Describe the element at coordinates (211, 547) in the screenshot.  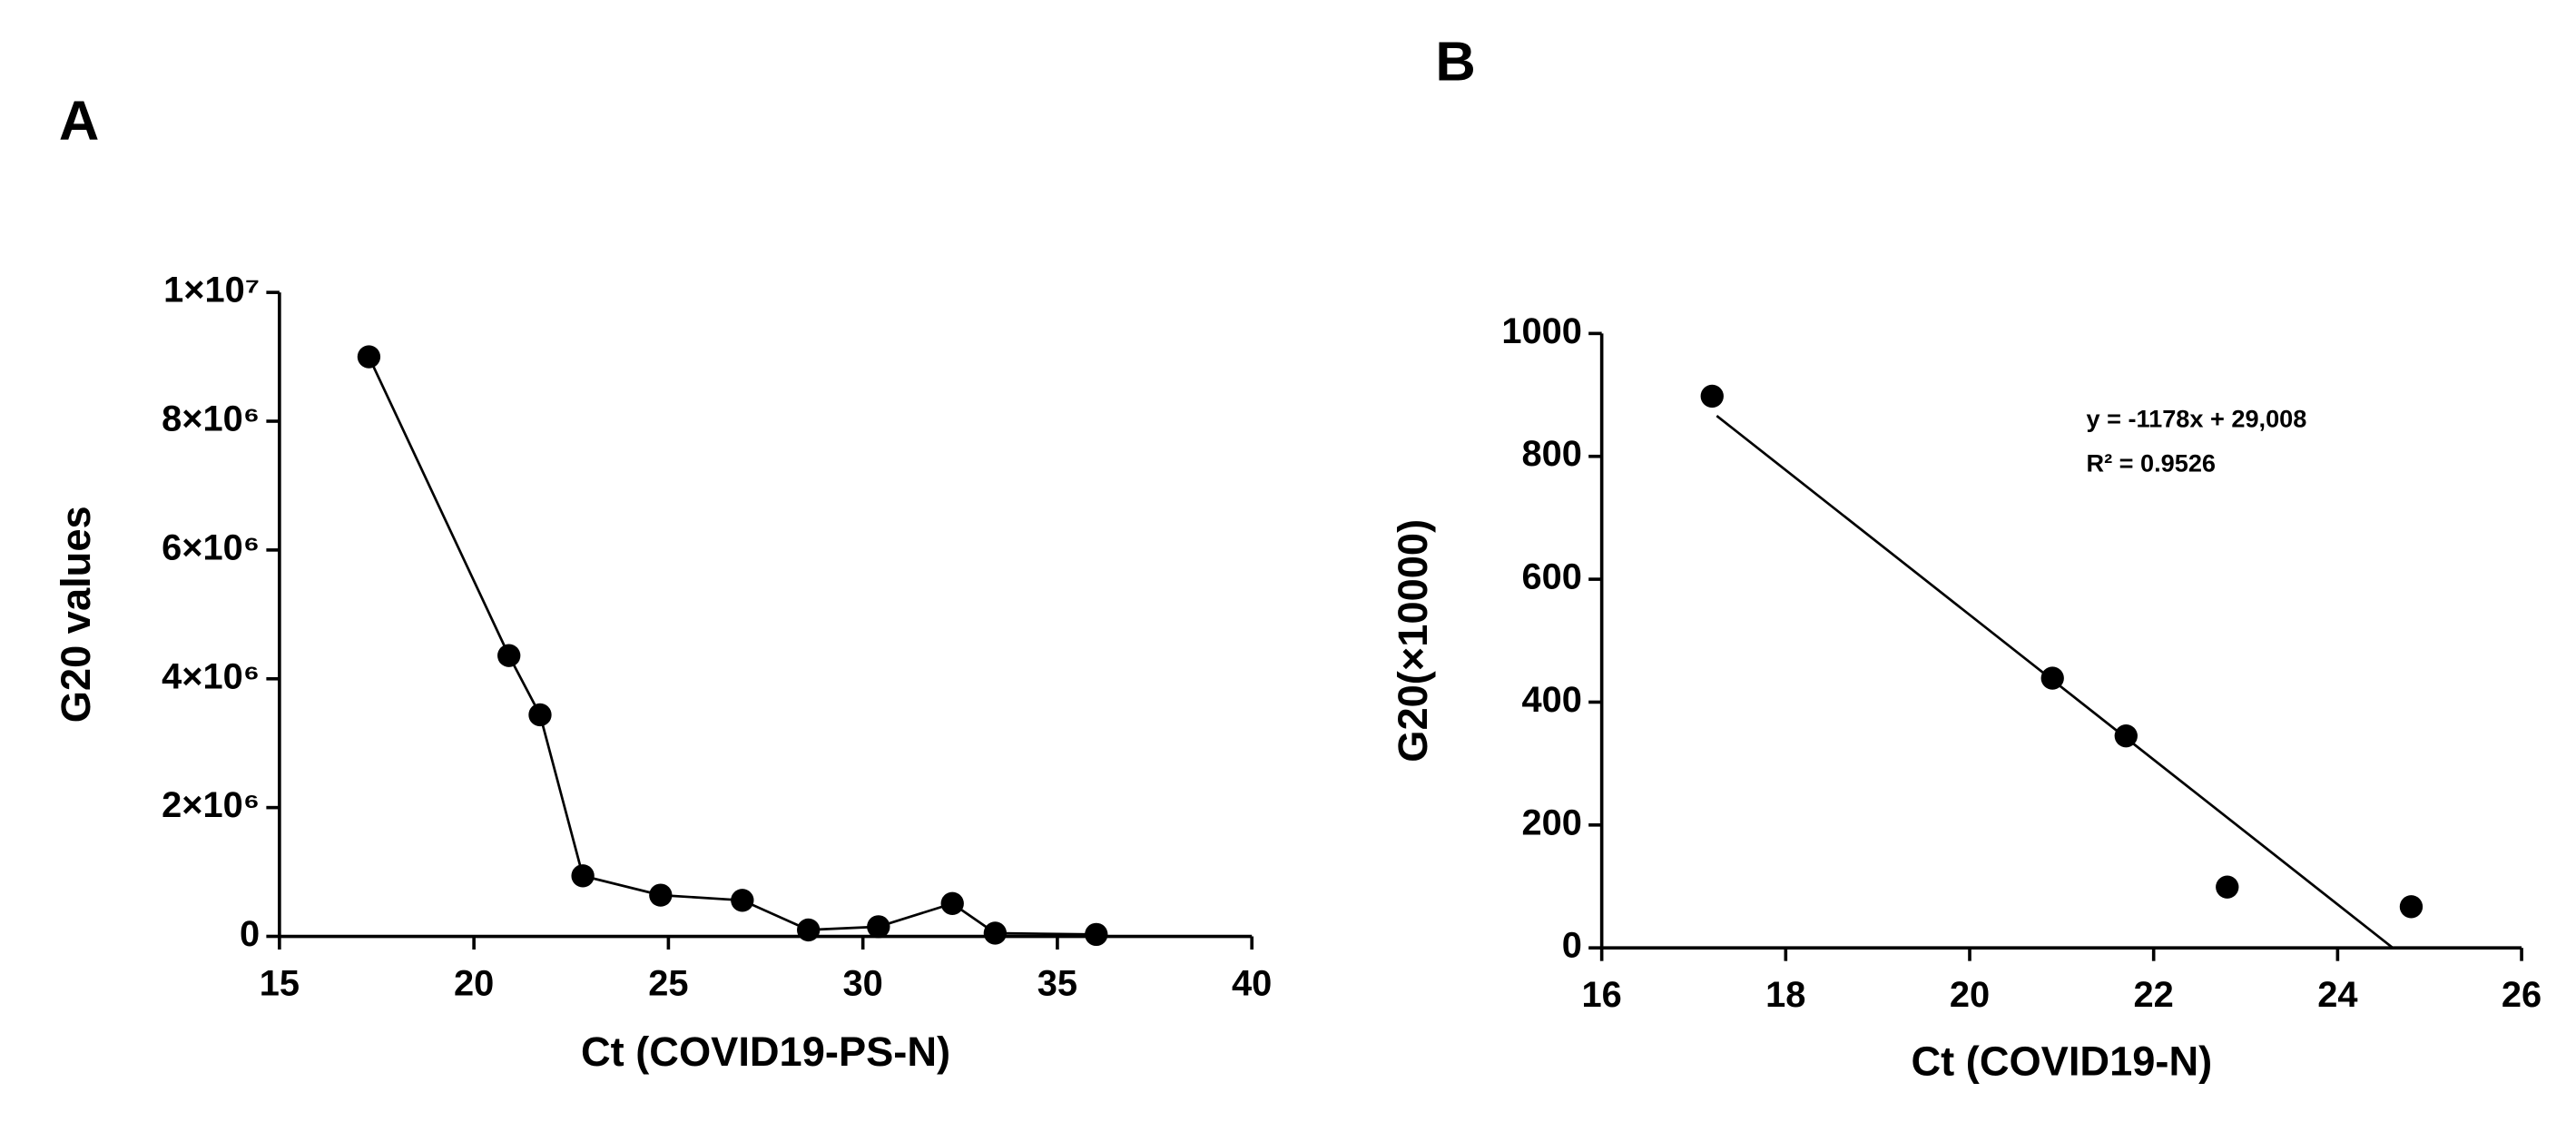
I see `y-tick-label: 6×10⁶` at that location.